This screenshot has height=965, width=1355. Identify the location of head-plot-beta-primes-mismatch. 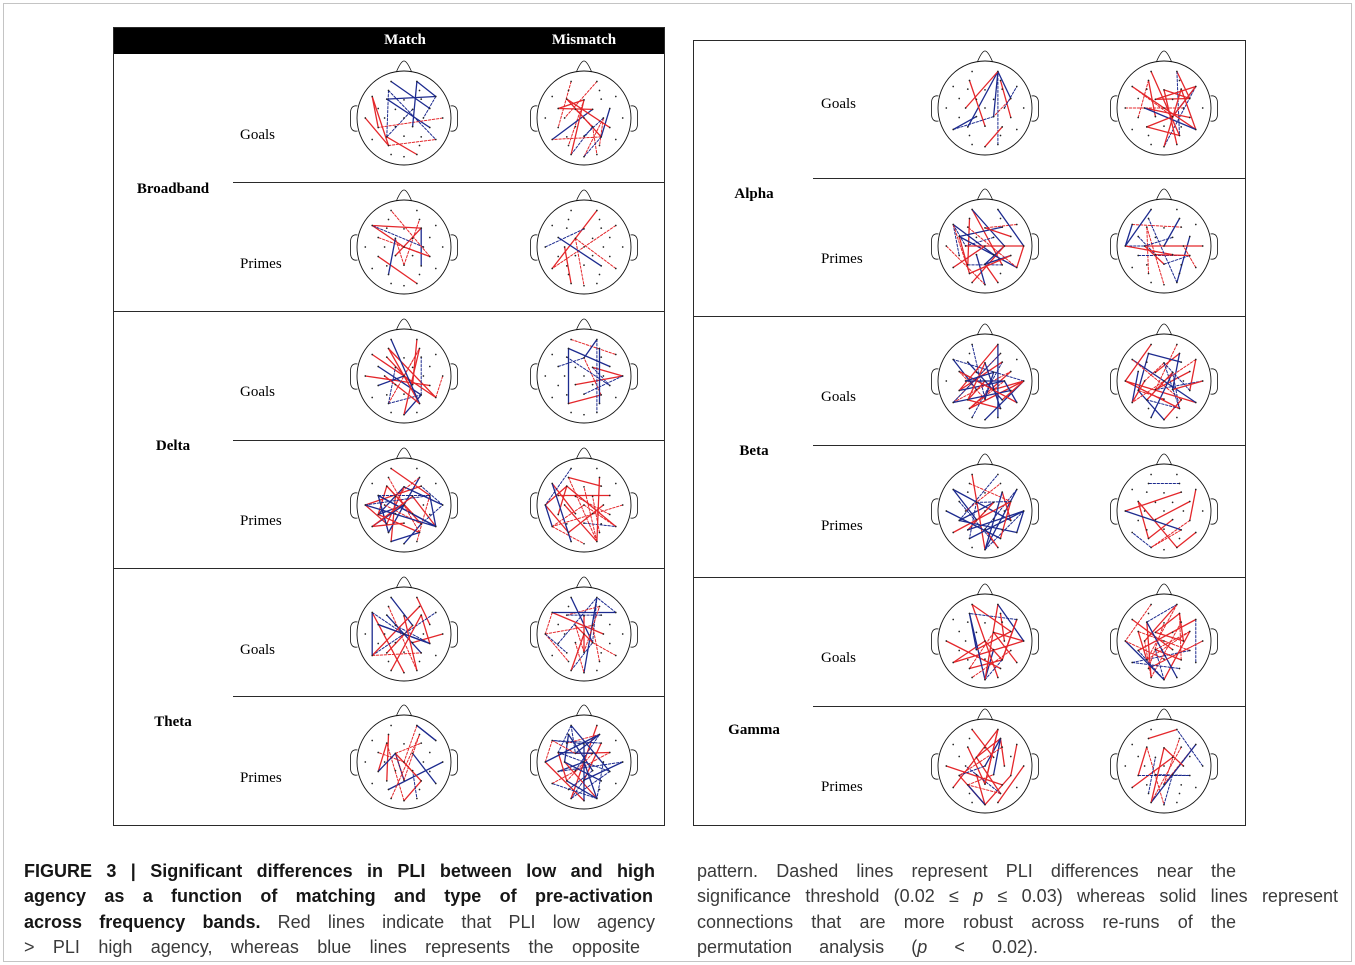
(1164, 506).